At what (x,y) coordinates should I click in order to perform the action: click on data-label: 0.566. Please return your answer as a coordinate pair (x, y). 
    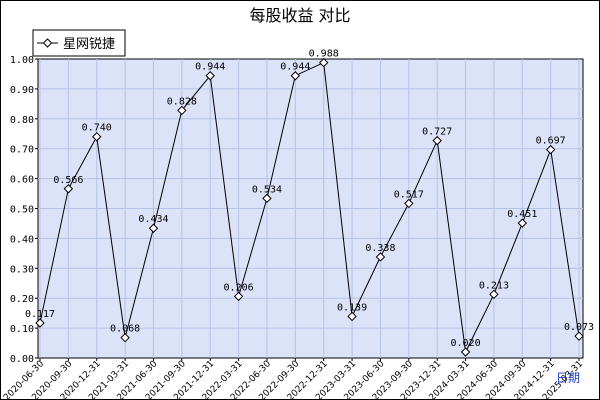
    Looking at the image, I should click on (68, 180).